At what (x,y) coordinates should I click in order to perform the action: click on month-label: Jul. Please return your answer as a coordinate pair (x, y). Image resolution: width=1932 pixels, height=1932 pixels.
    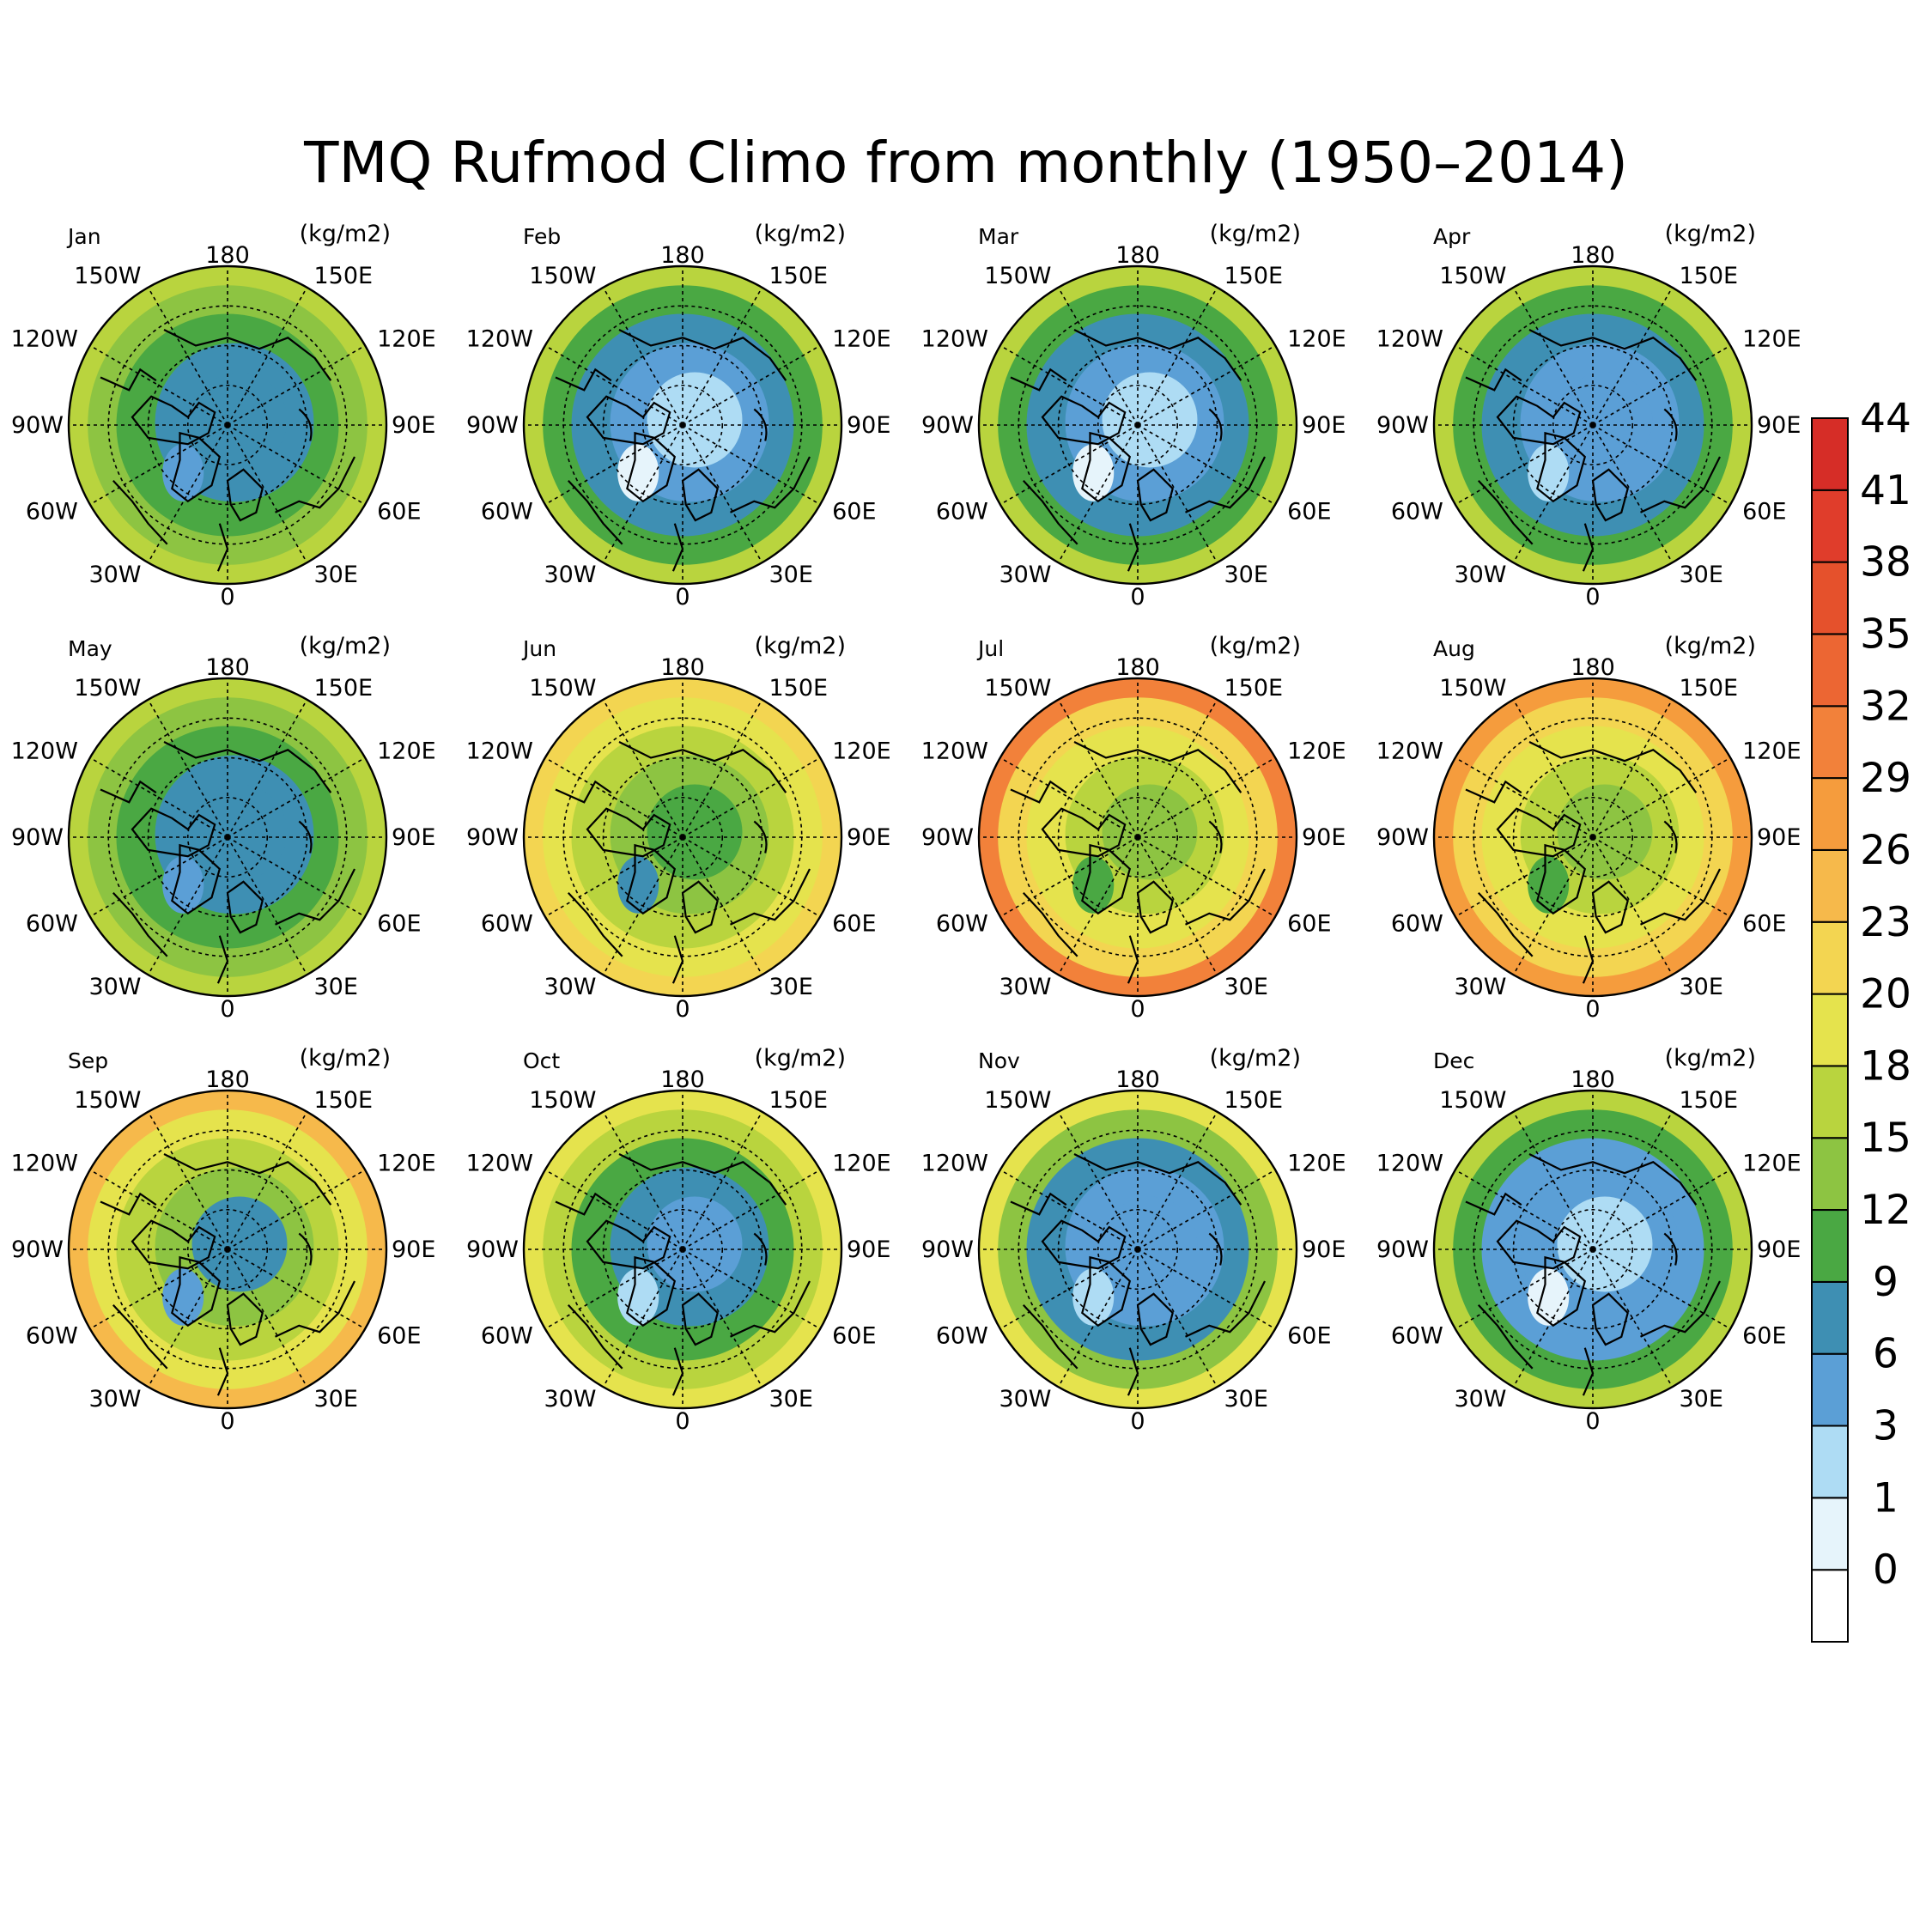
    Looking at the image, I should click on (990, 649).